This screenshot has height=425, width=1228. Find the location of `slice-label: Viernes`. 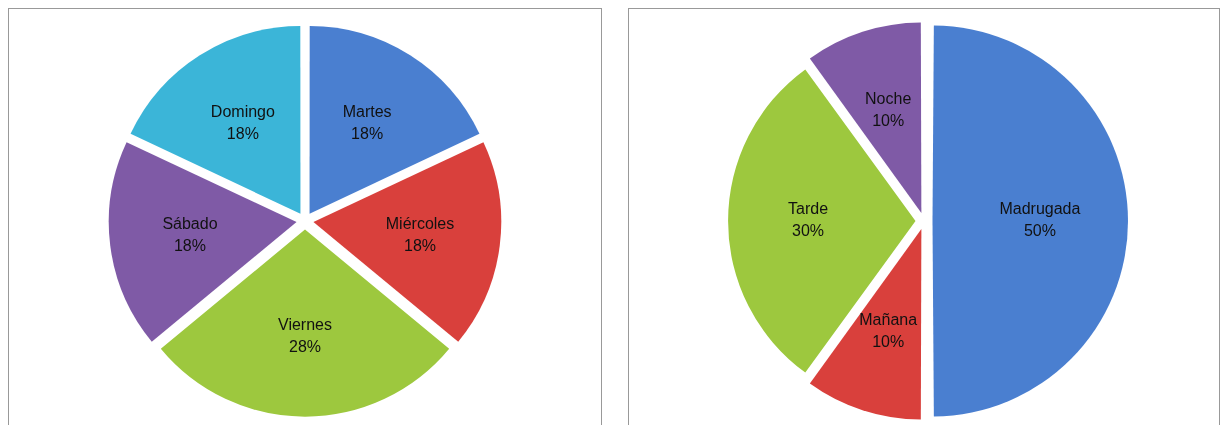

slice-label: Viernes is located at coordinates (305, 325).